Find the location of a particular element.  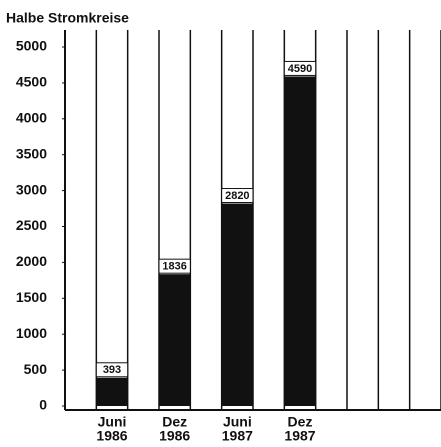

value-label: 4590 is located at coordinates (300, 69).